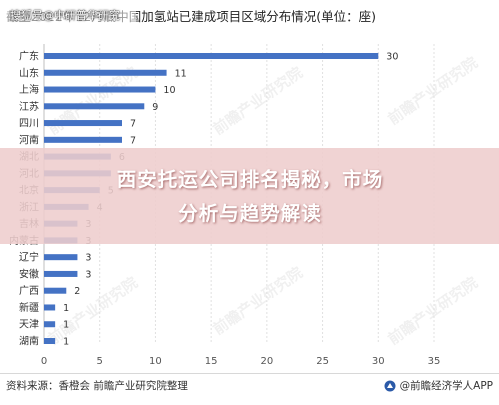  Describe the element at coordinates (29, 106) in the screenshot. I see `category-label: 江苏` at that location.